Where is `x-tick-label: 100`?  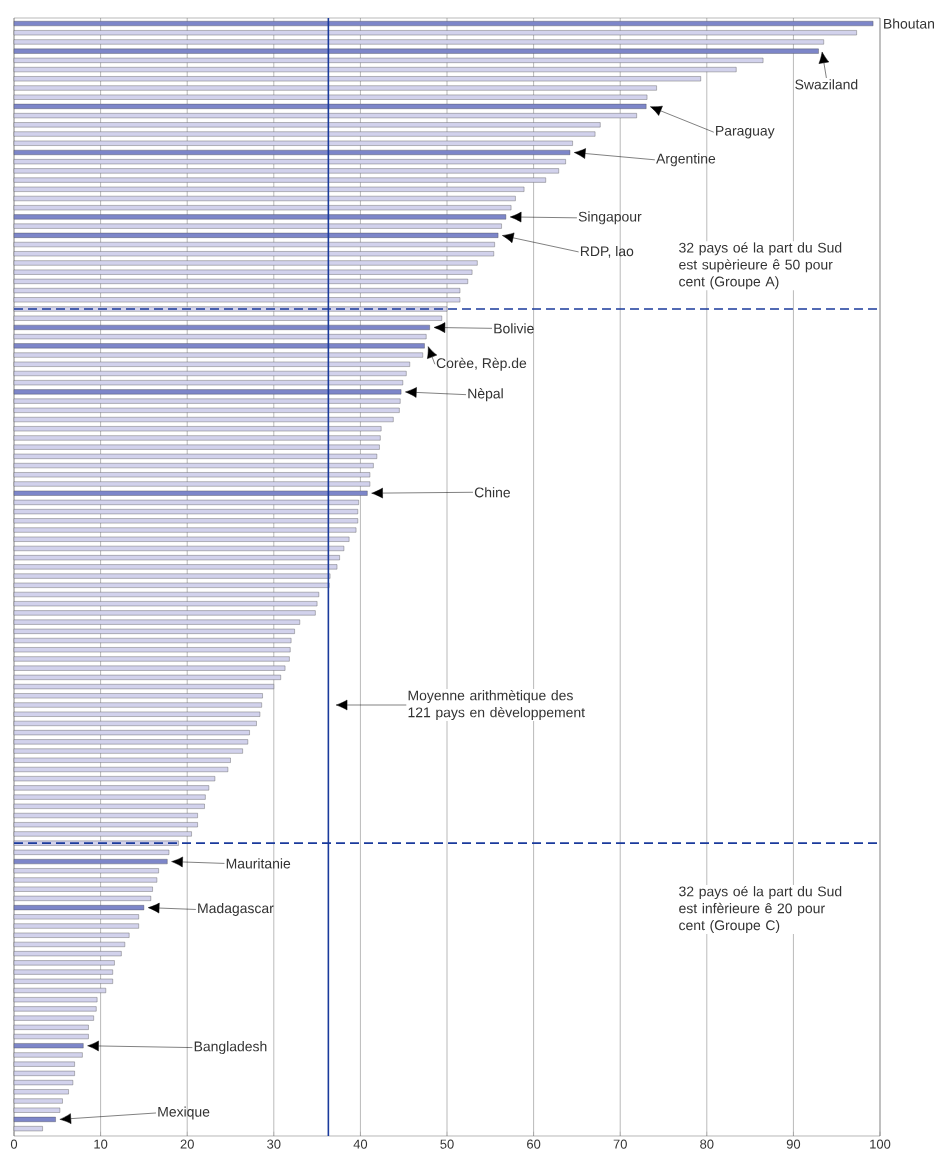 x-tick-label: 100 is located at coordinates (880, 1144).